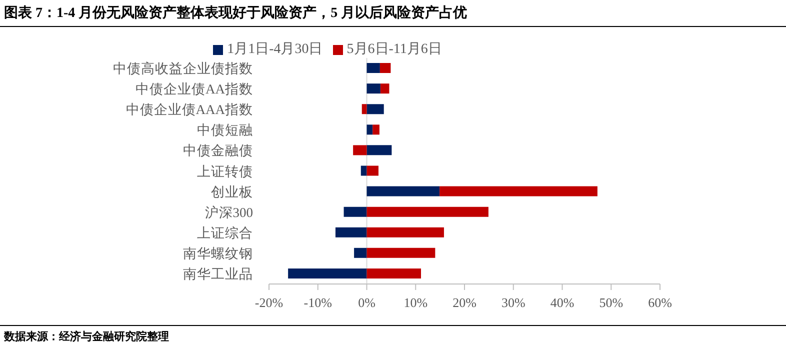 The image size is (786, 347). What do you see at coordinates (189, 110) in the screenshot?
I see `y-tick-label: 中债企业债AAA指数` at bounding box center [189, 110].